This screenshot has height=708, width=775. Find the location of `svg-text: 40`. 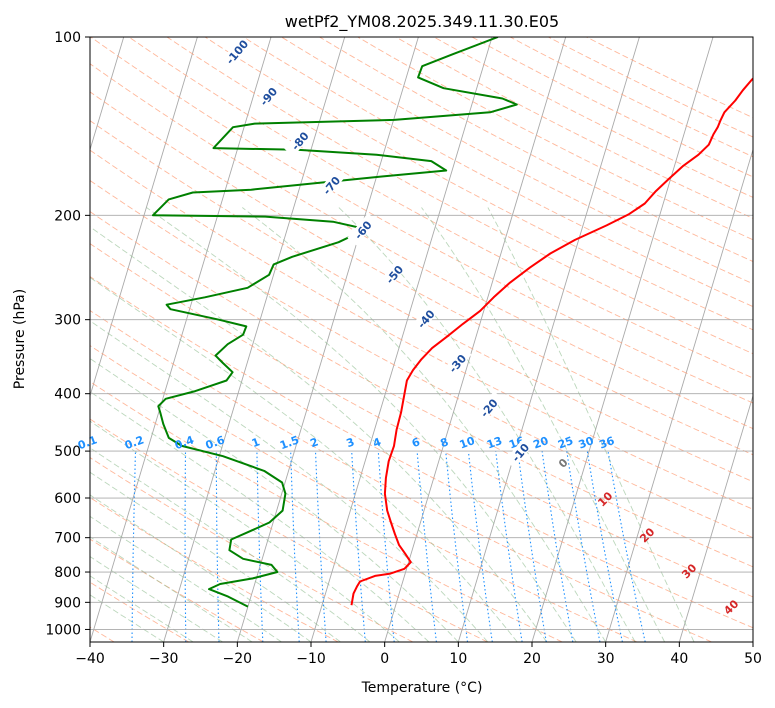

svg-text: 40 is located at coordinates (731, 607).